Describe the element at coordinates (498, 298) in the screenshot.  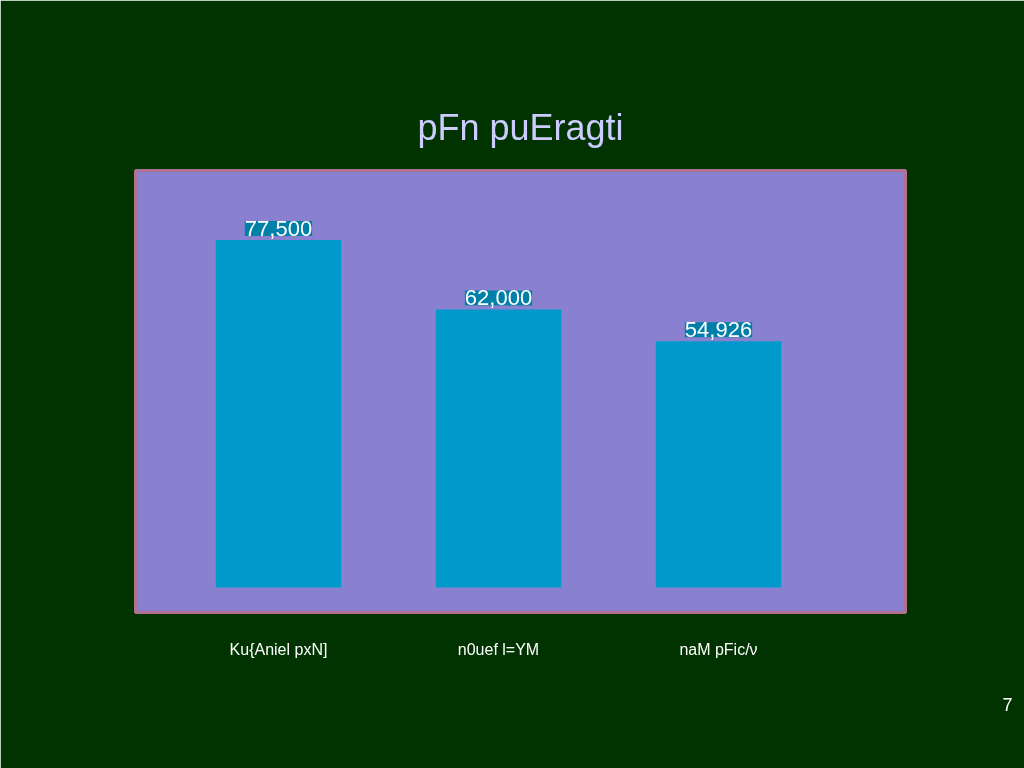
I see `data-label: 62,000` at that location.